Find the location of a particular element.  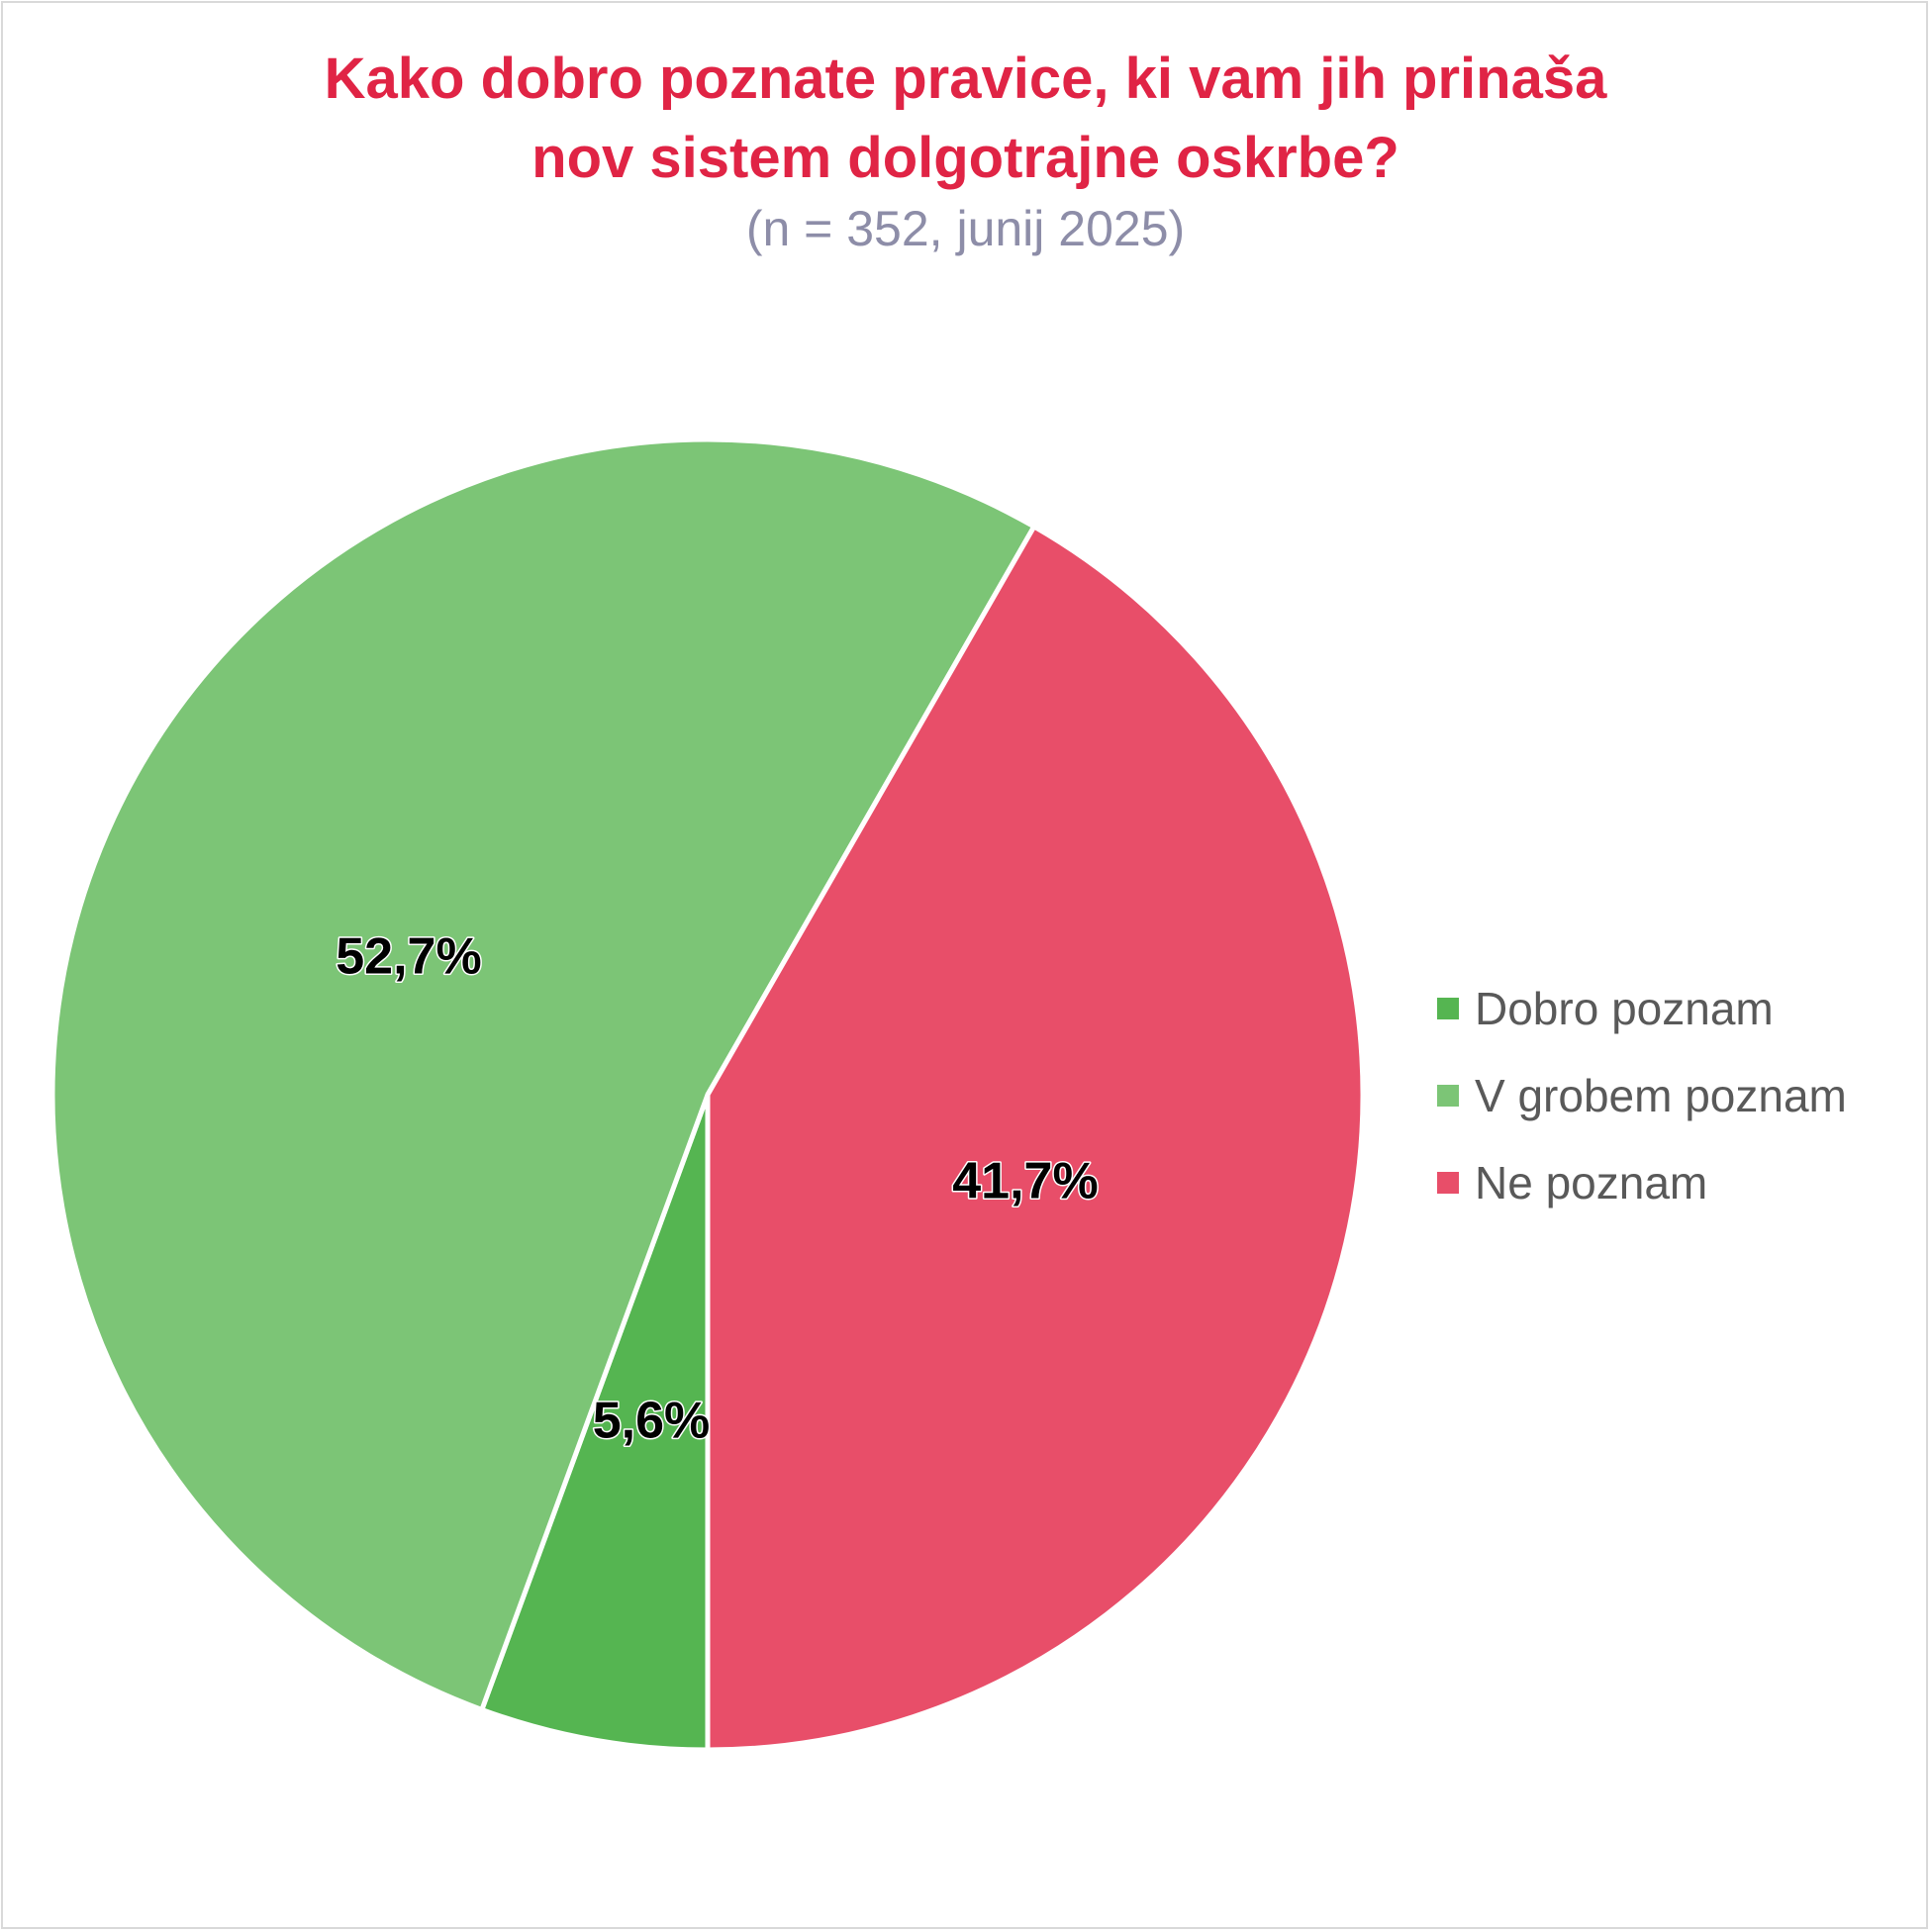

legend-label-dobro-poznam: Dobro poznam is located at coordinates (1624, 1008).